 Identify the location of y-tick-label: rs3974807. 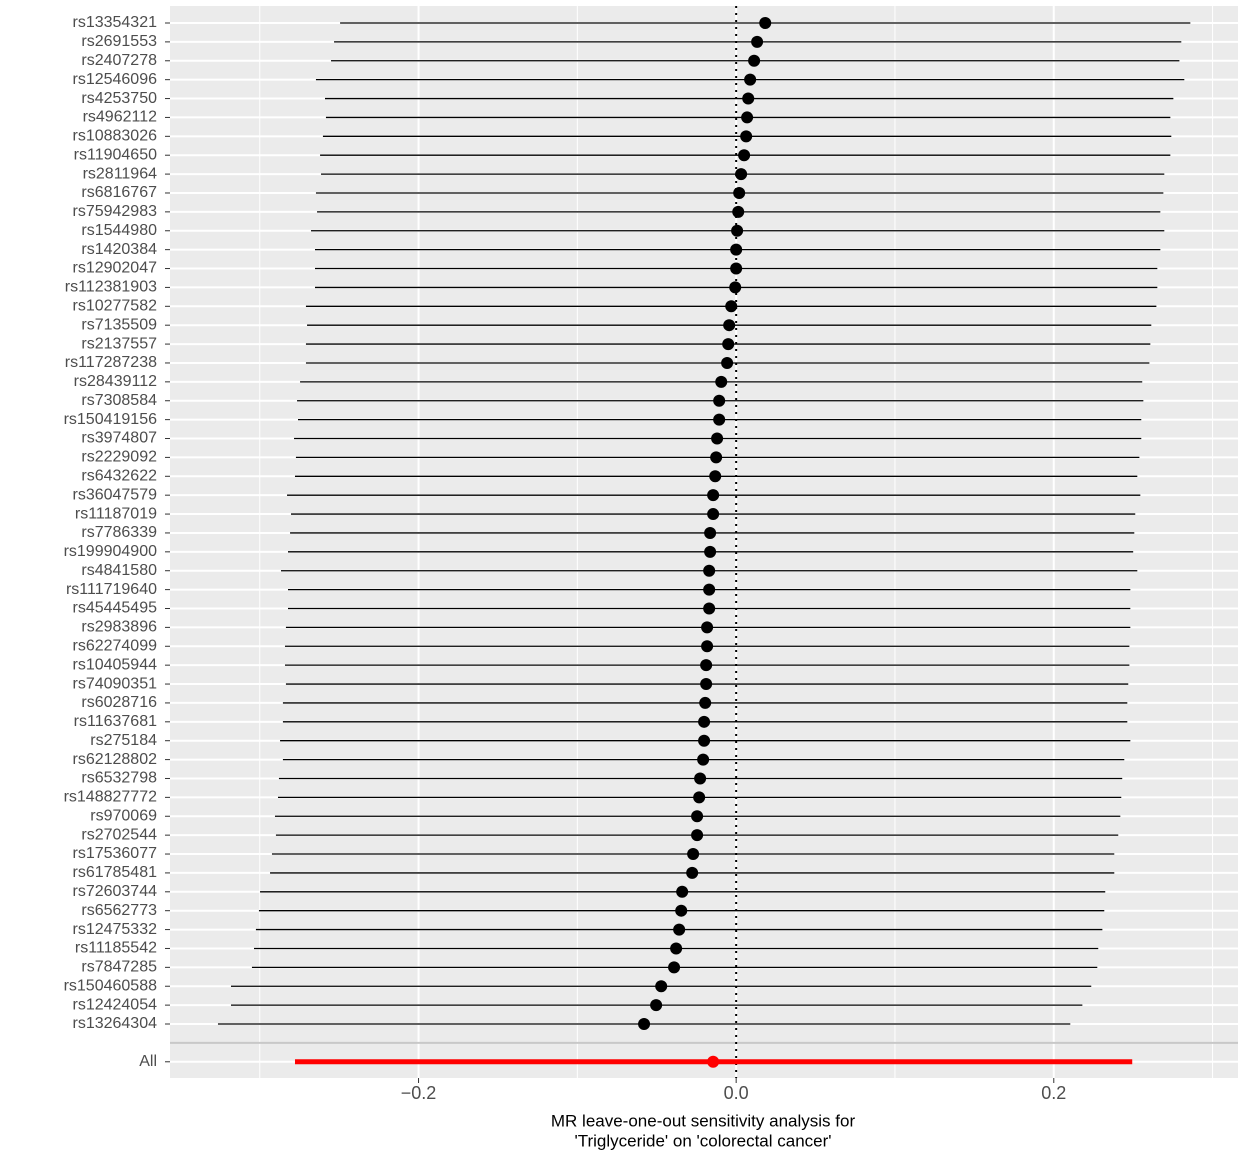
(119, 438).